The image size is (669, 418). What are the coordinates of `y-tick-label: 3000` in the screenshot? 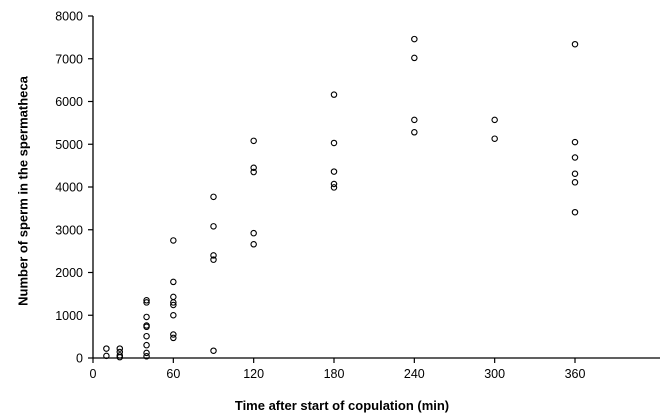 It's located at (69, 230).